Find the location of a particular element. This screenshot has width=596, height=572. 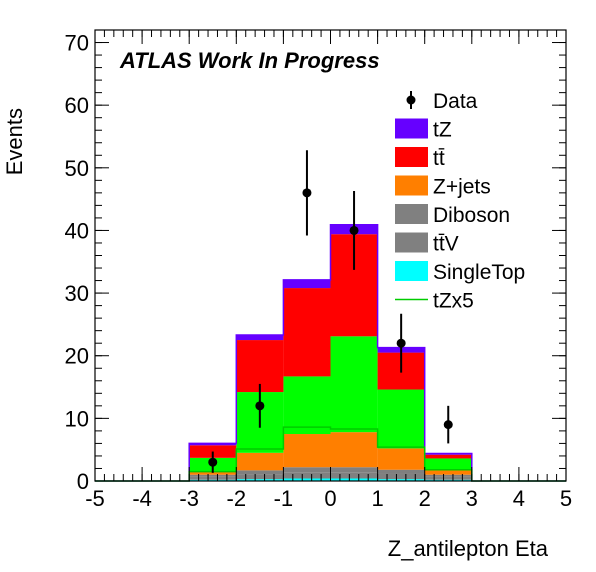

legend-swatch-tt--2 is located at coordinates (411, 157).